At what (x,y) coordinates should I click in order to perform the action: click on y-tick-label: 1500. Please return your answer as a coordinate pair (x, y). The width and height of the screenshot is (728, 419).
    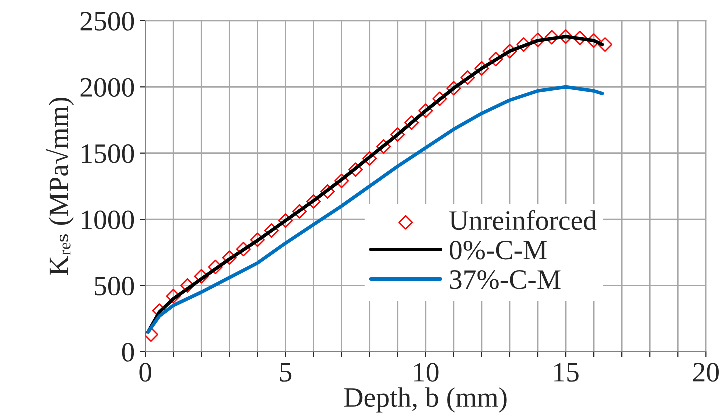
    Looking at the image, I should click on (108, 154).